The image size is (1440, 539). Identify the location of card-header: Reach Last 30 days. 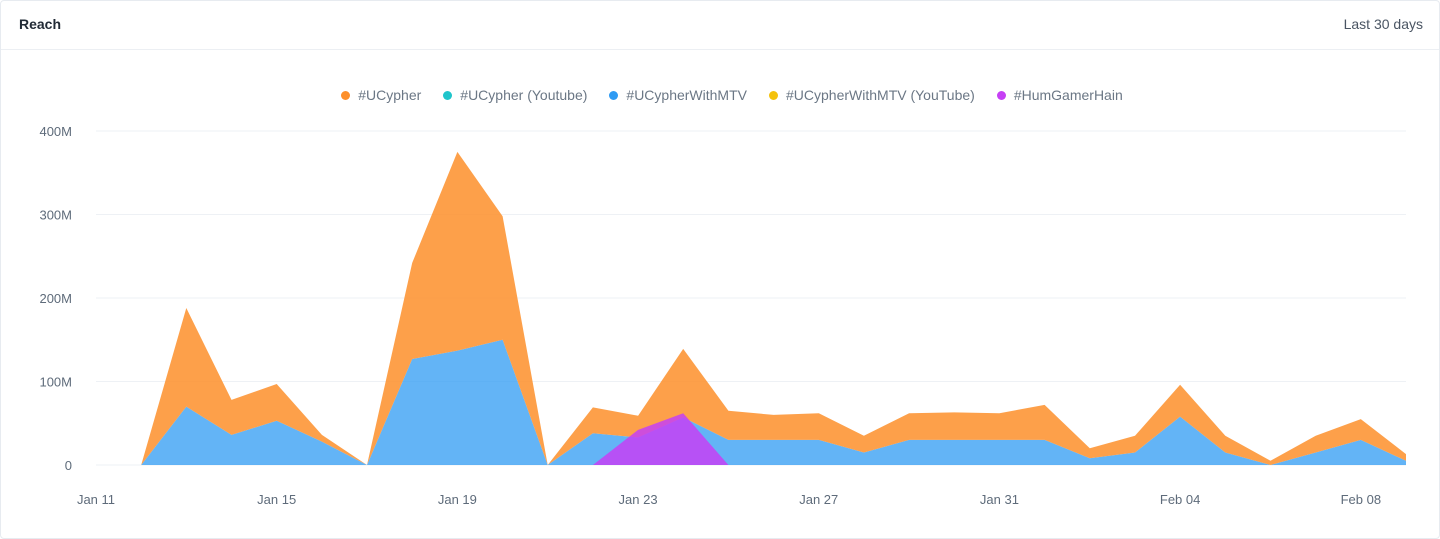
(720, 25).